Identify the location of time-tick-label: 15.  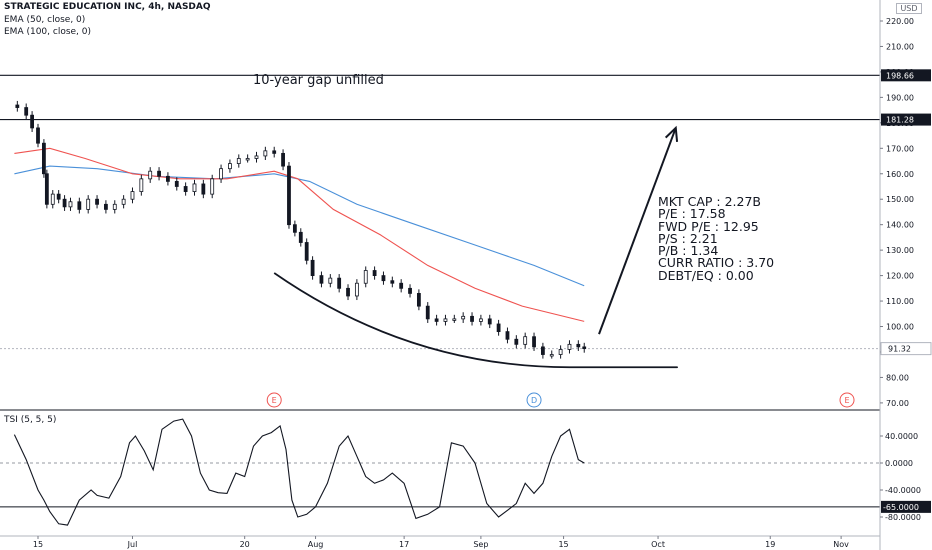
(38, 544).